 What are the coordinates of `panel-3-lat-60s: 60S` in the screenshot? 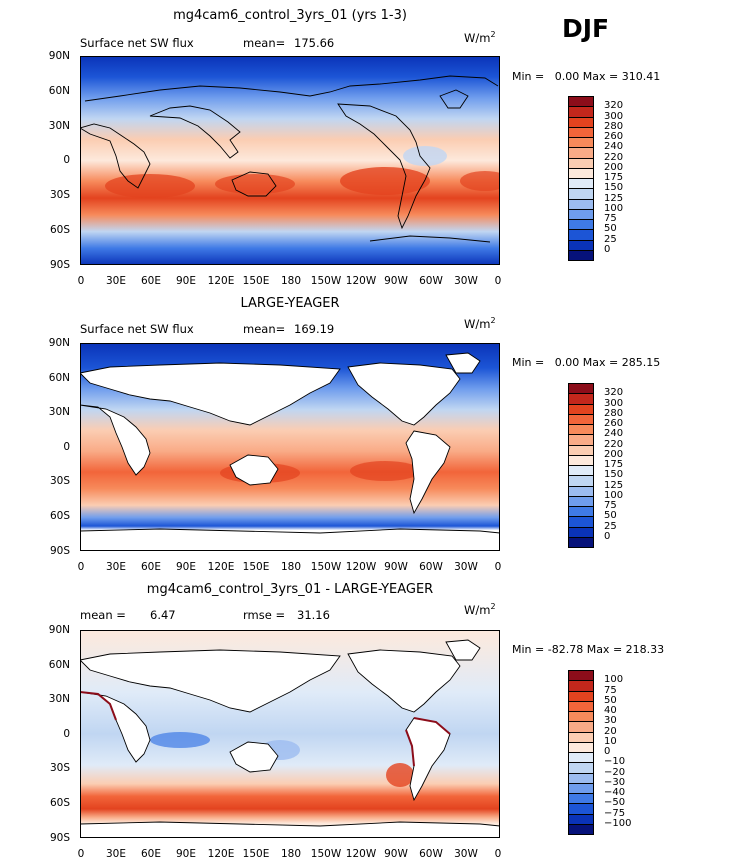 It's located at (59, 803).